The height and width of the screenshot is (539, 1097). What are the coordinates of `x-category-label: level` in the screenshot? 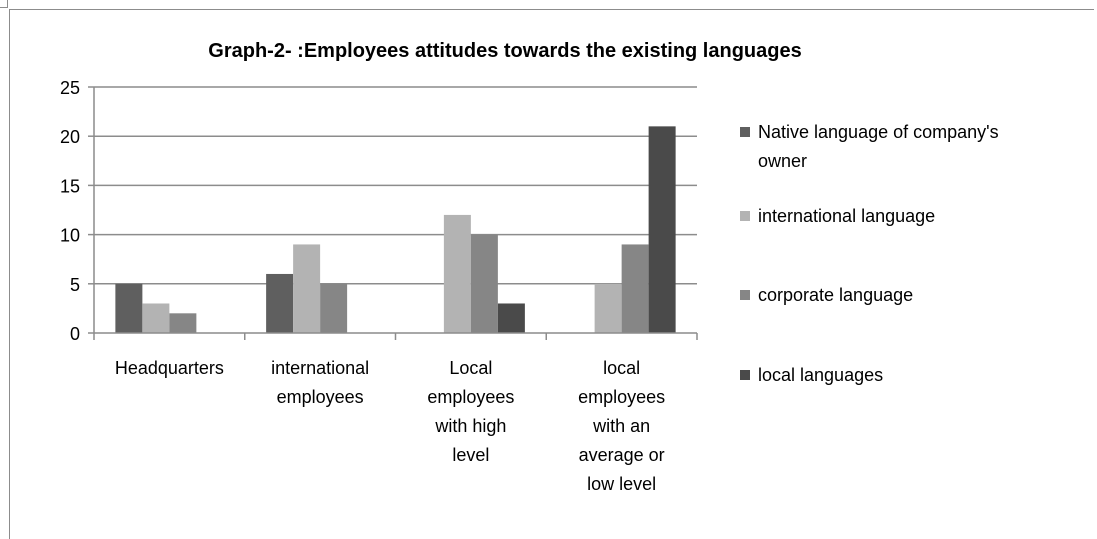 It's located at (470, 455).